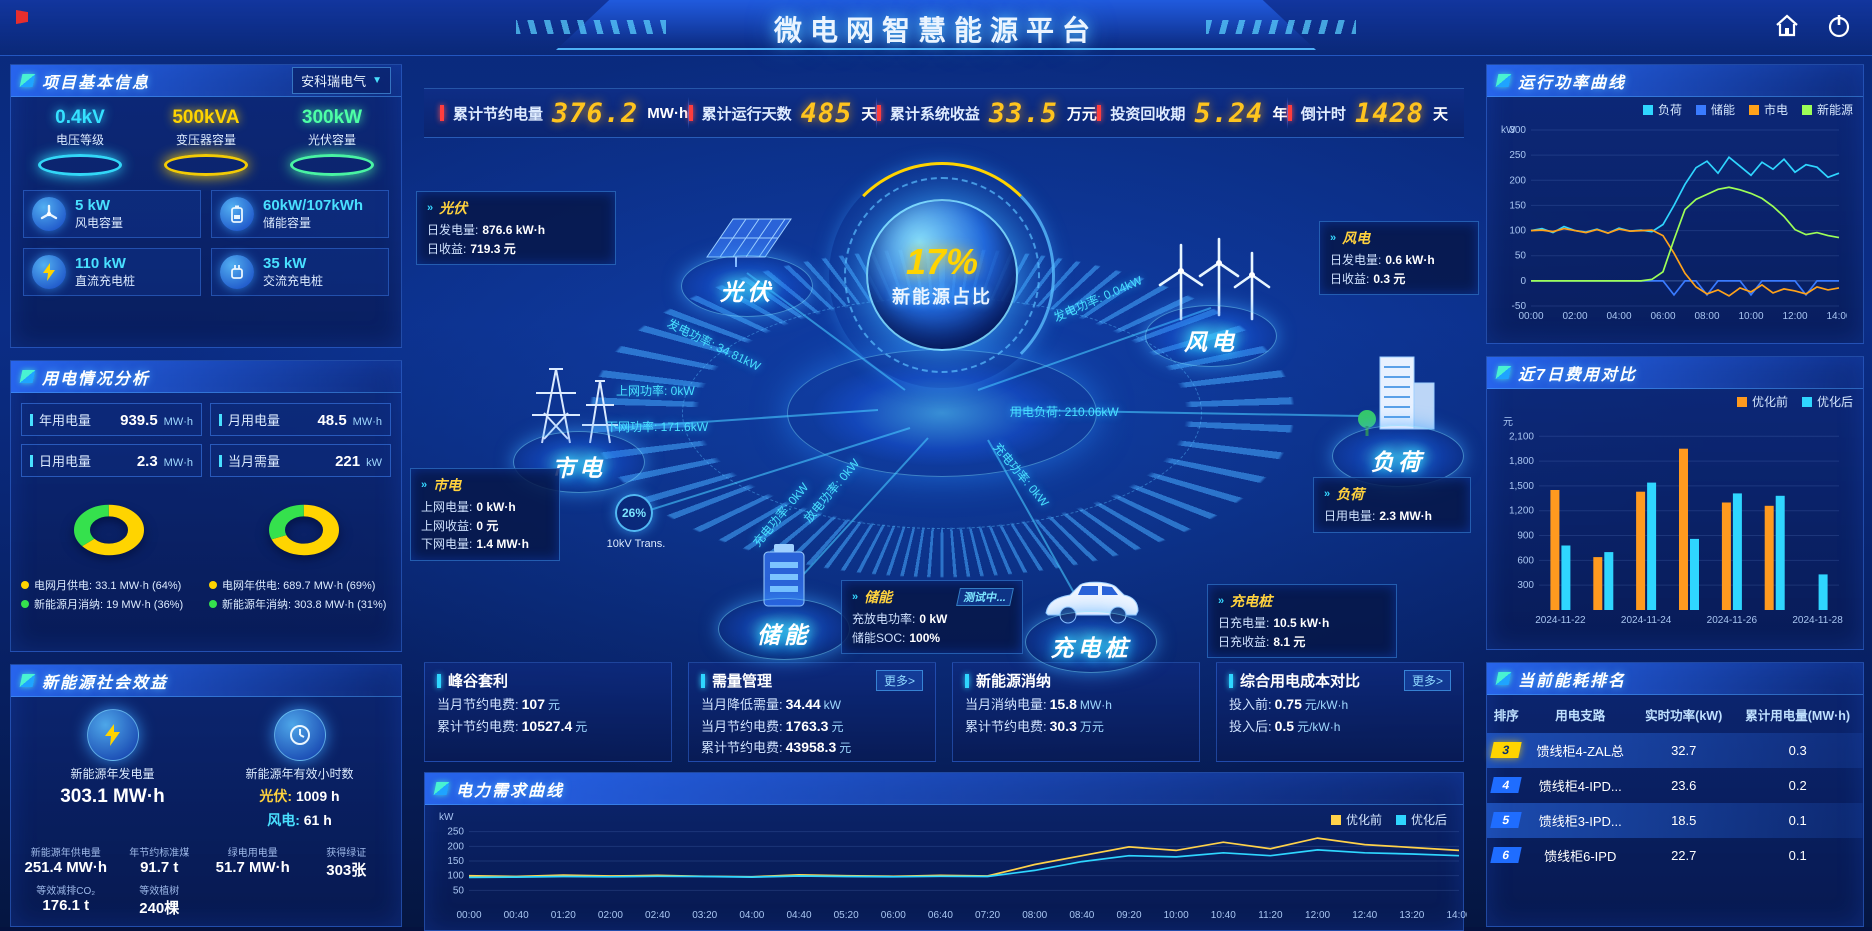 Image resolution: width=1872 pixels, height=931 pixels. Describe the element at coordinates (99, 206) in the screenshot. I see `stat-value: 5 kW` at that location.